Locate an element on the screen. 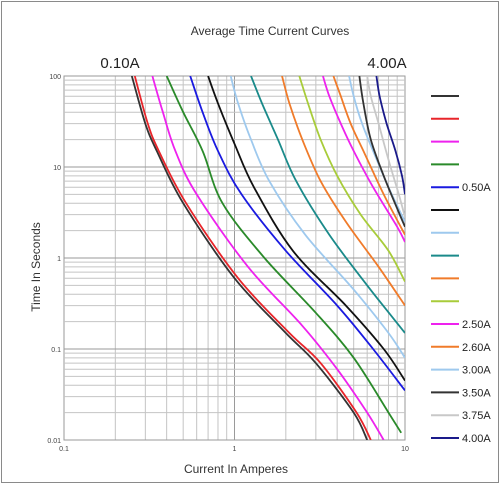 The height and width of the screenshot is (487, 503). y-axis-label: Time In Seconds is located at coordinates (36, 267).